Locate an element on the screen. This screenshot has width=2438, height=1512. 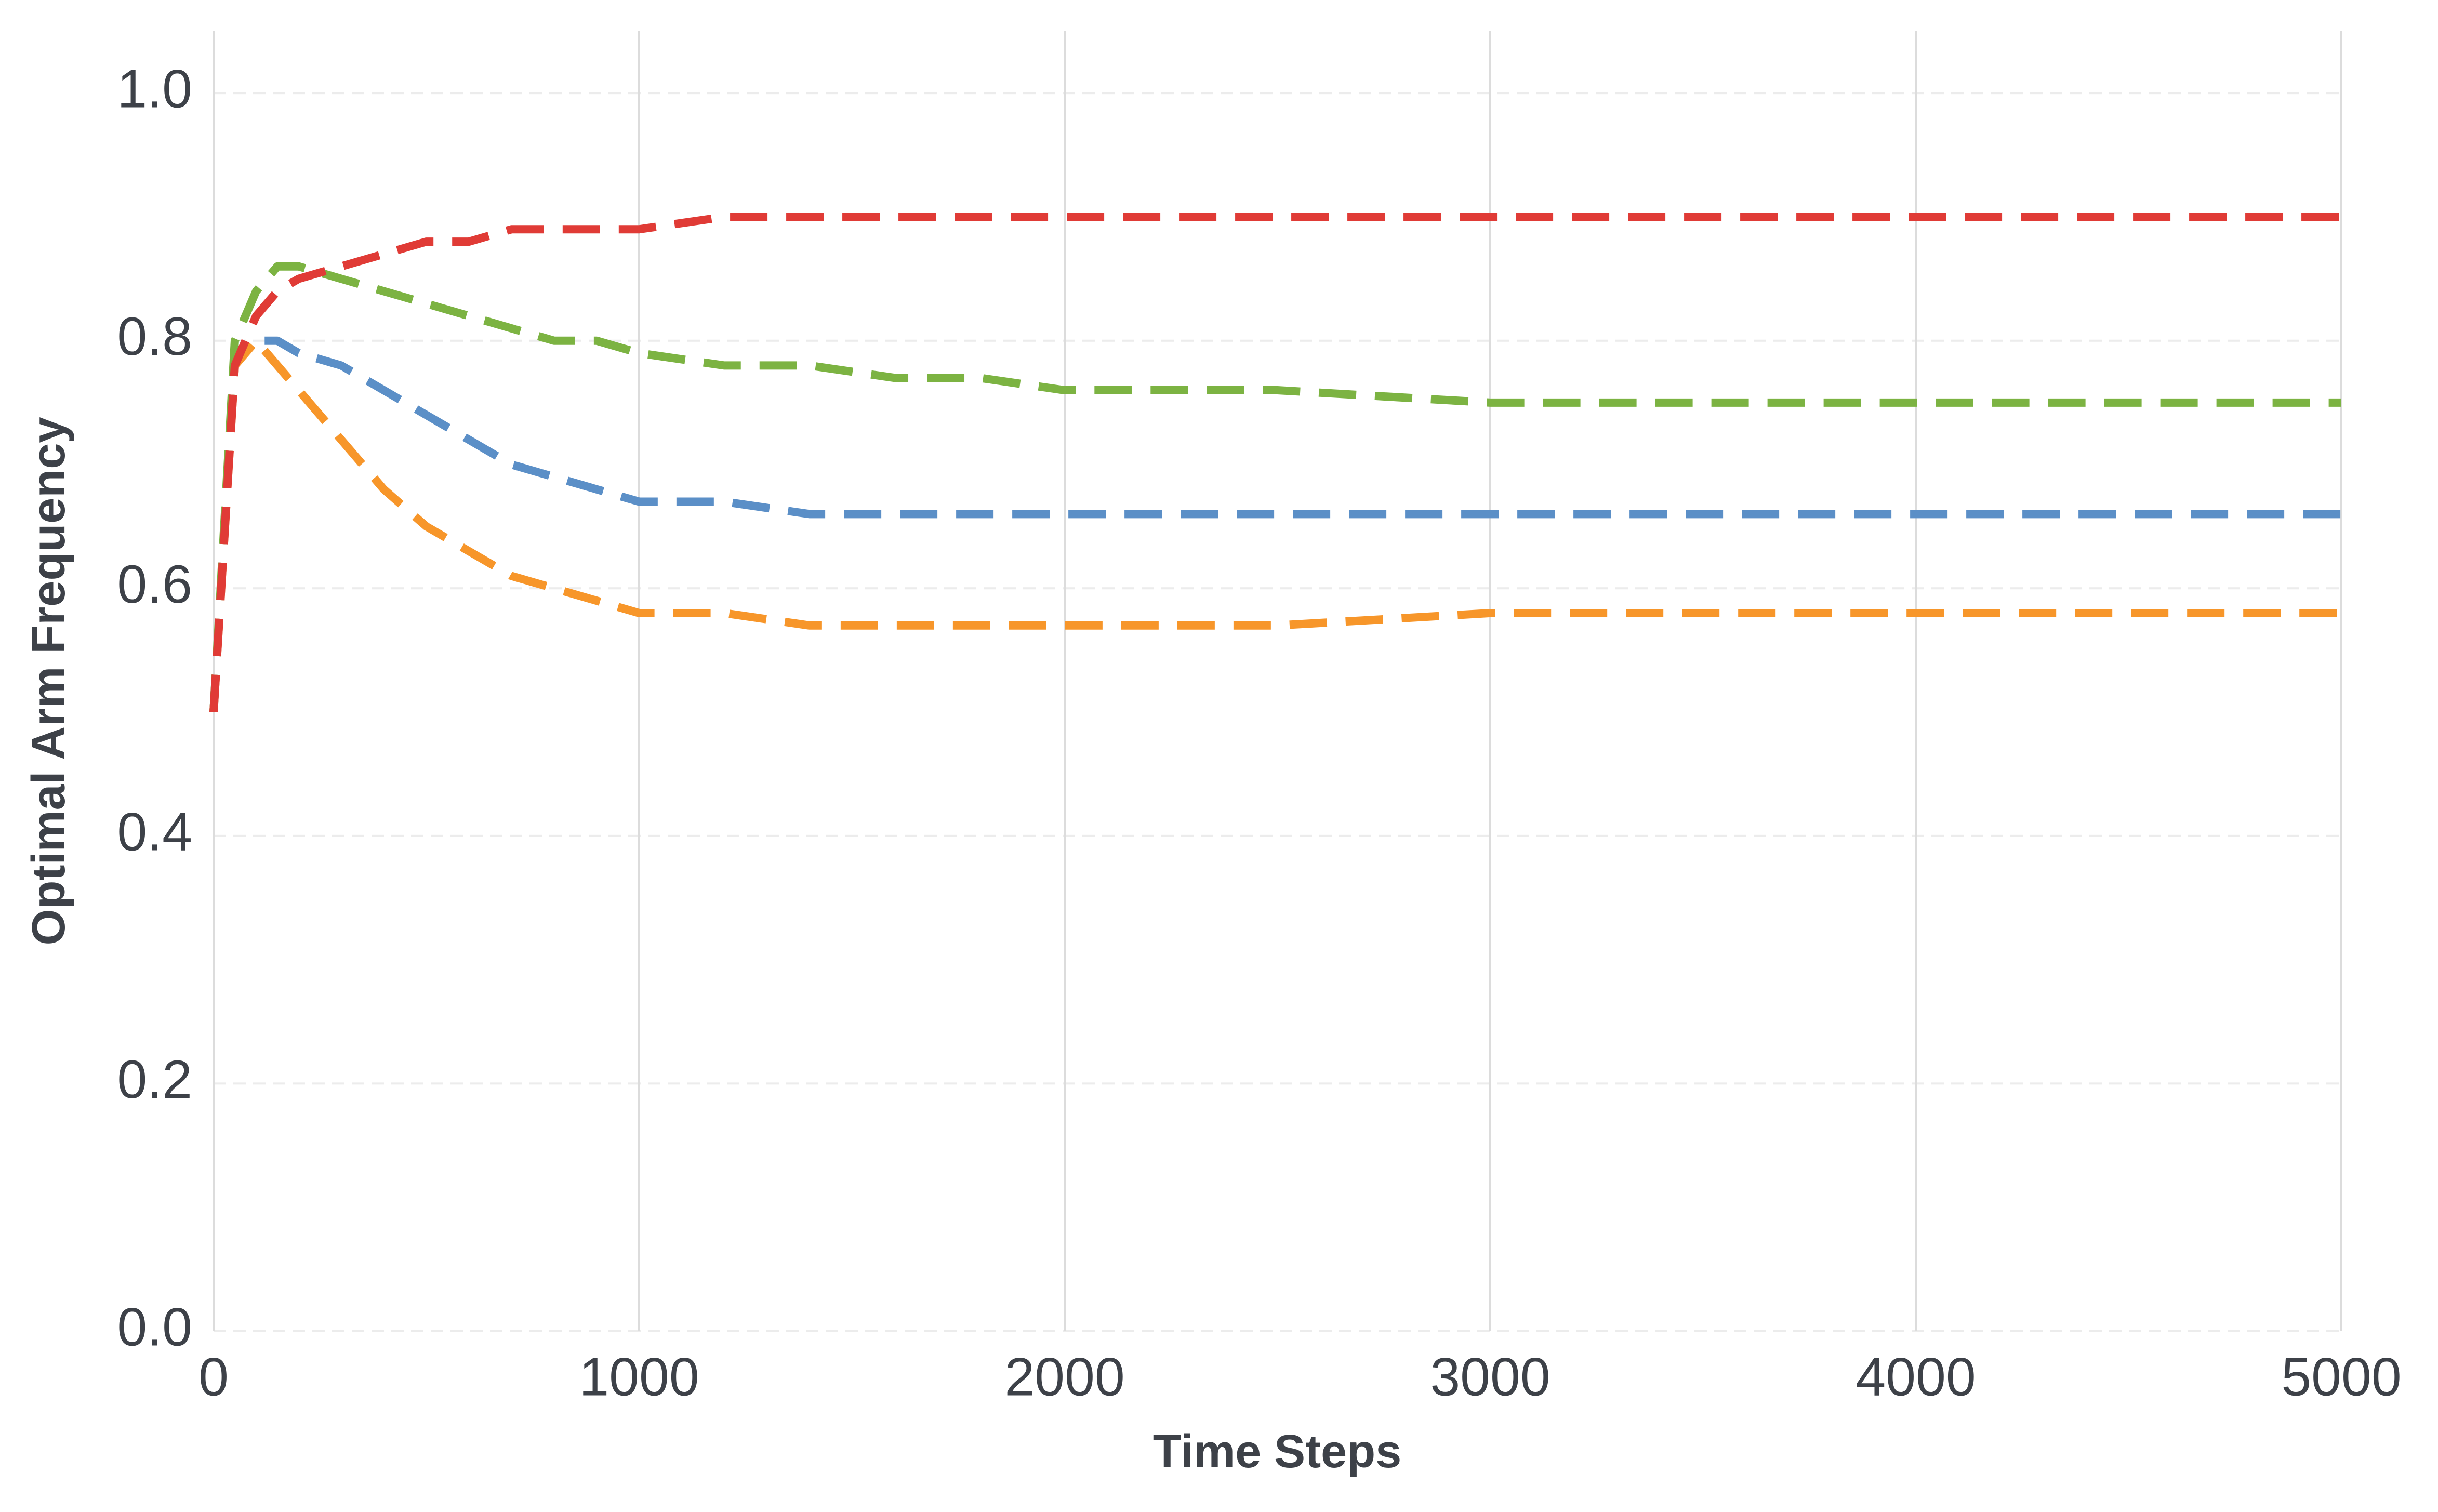
x-tick-label: 1000 is located at coordinates (639, 1377).